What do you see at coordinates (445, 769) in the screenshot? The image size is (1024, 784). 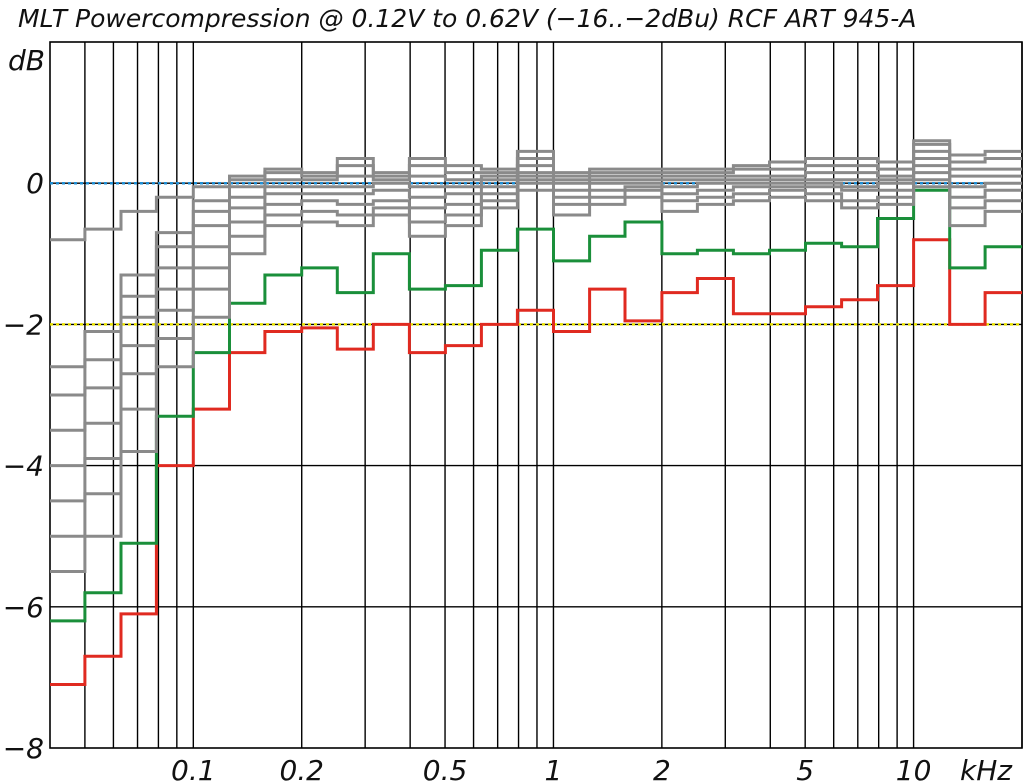 I see `x-tick-label: 0.5` at bounding box center [445, 769].